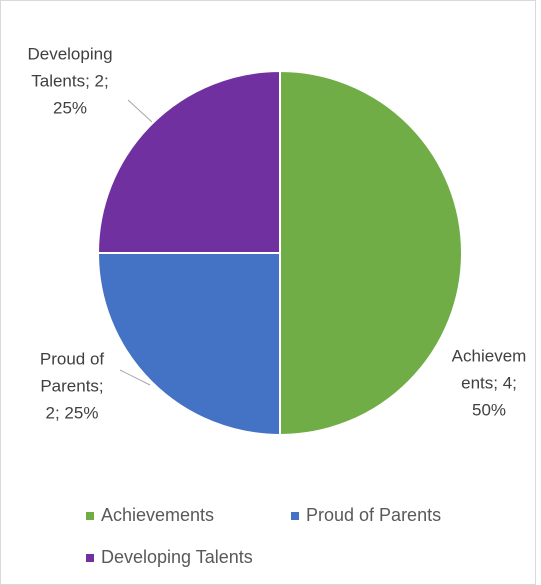 The image size is (541, 585). Describe the element at coordinates (157, 515) in the screenshot. I see `legend-label: Achievements` at that location.